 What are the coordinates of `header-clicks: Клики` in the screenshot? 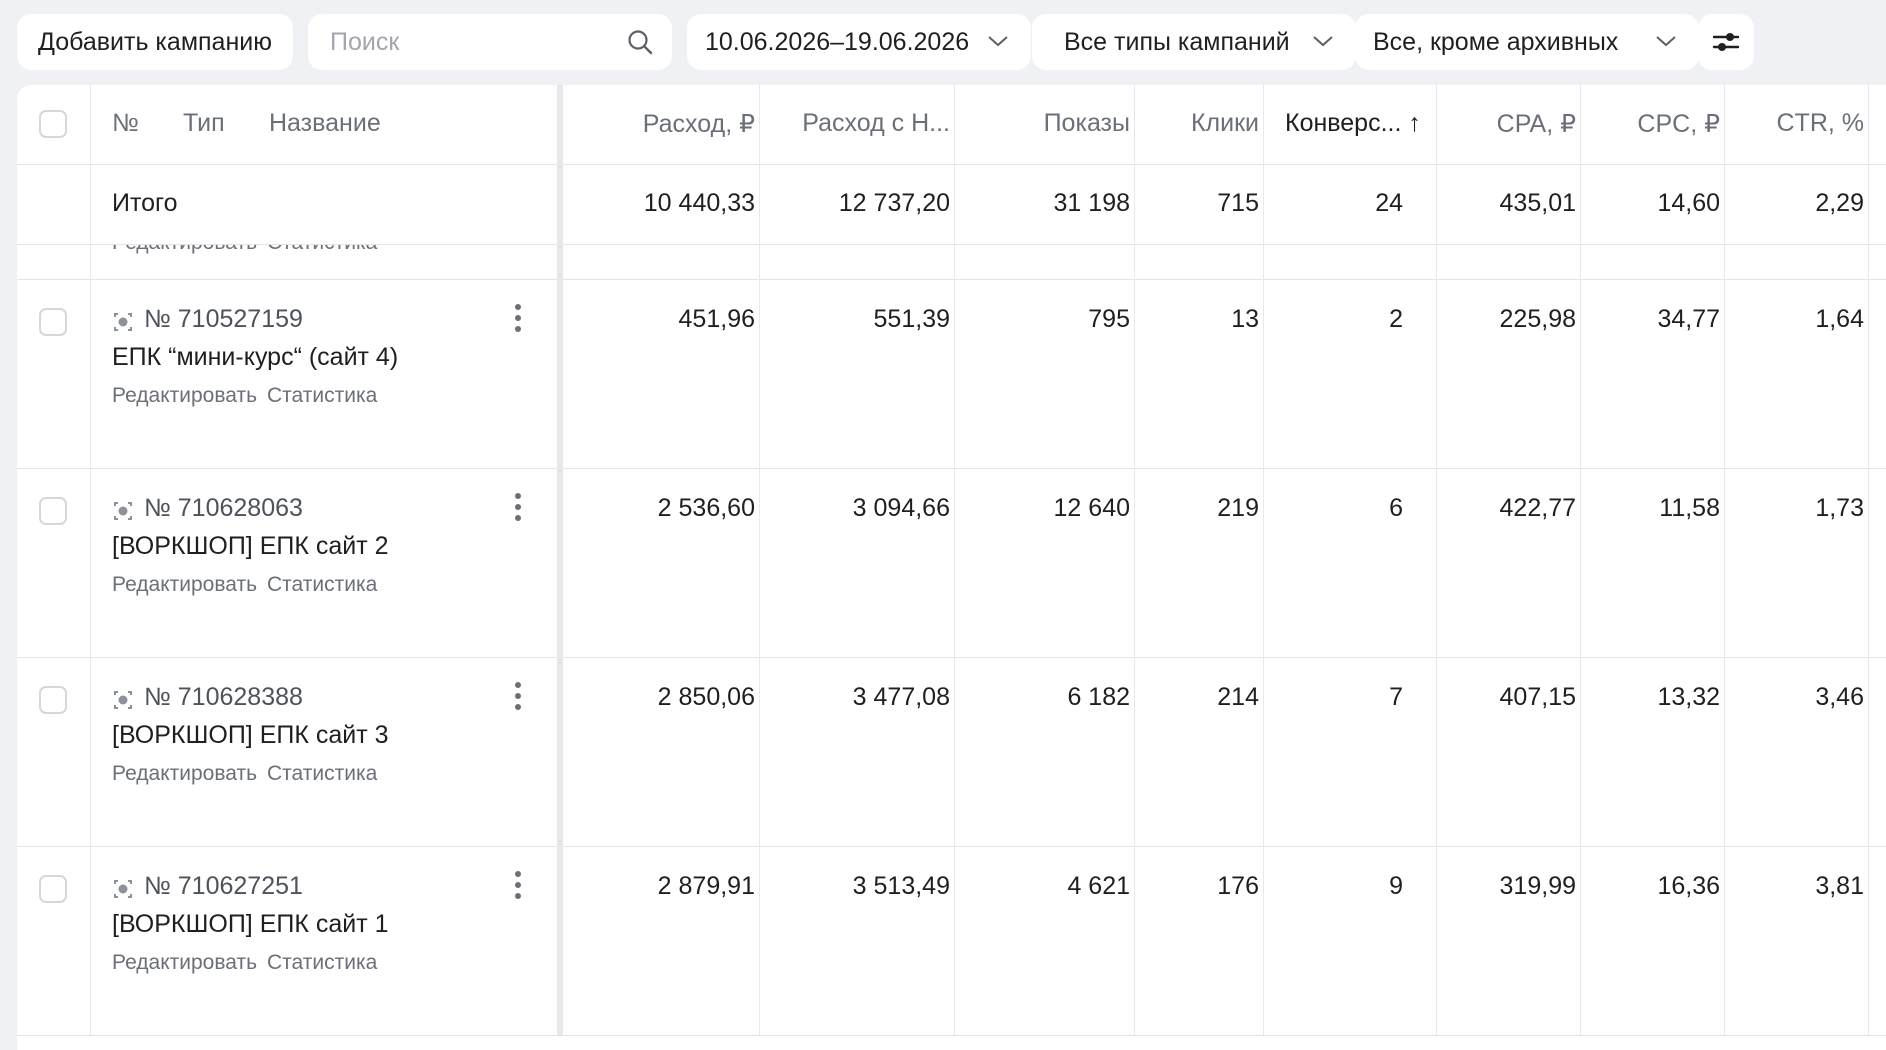 It's located at (1224, 123).